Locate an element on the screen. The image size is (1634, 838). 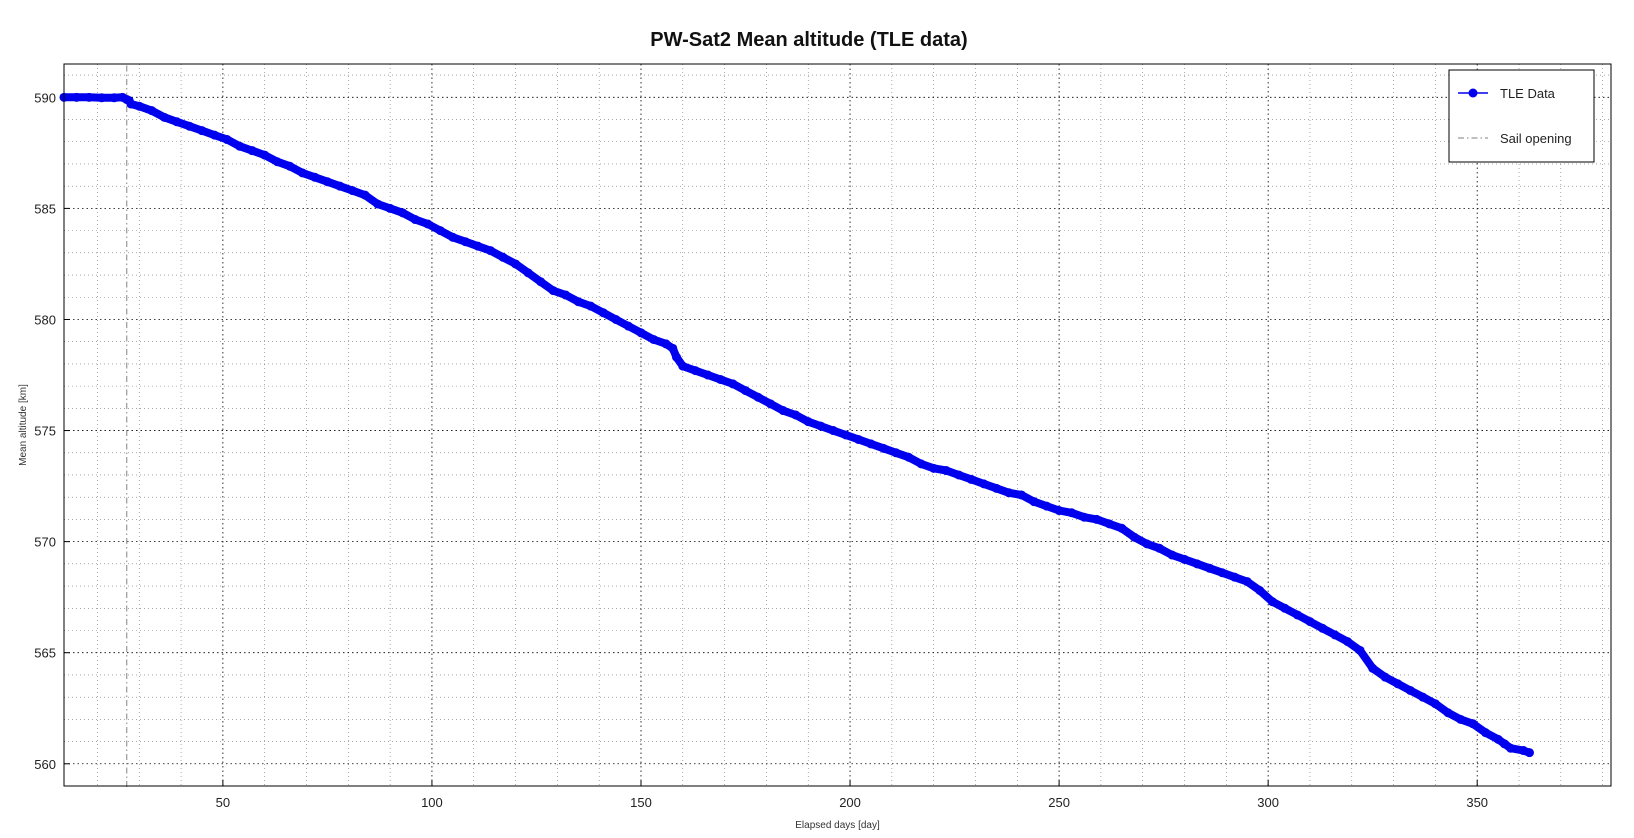
y-tick-label: 590 is located at coordinates (45, 97).